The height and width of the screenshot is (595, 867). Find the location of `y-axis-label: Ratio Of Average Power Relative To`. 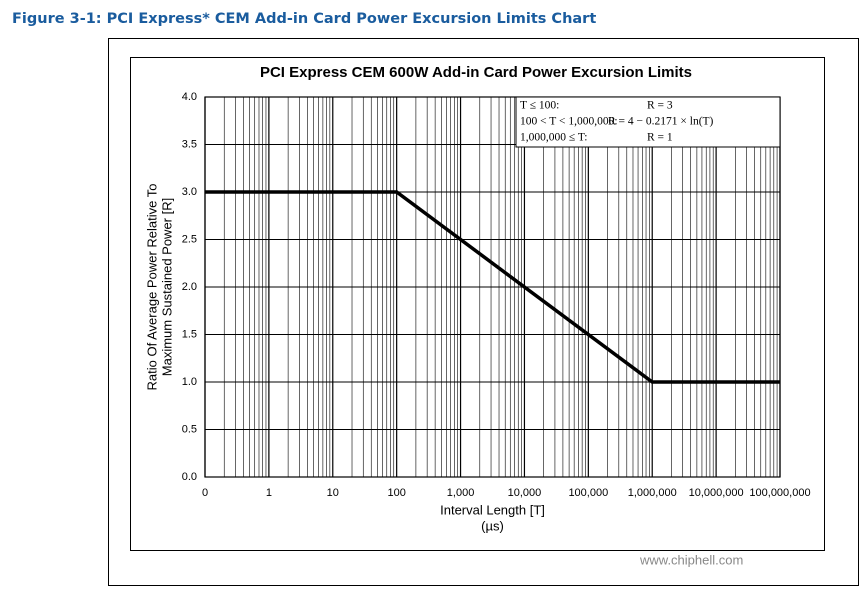

y-axis-label: Ratio Of Average Power Relative To is located at coordinates (151, 287).